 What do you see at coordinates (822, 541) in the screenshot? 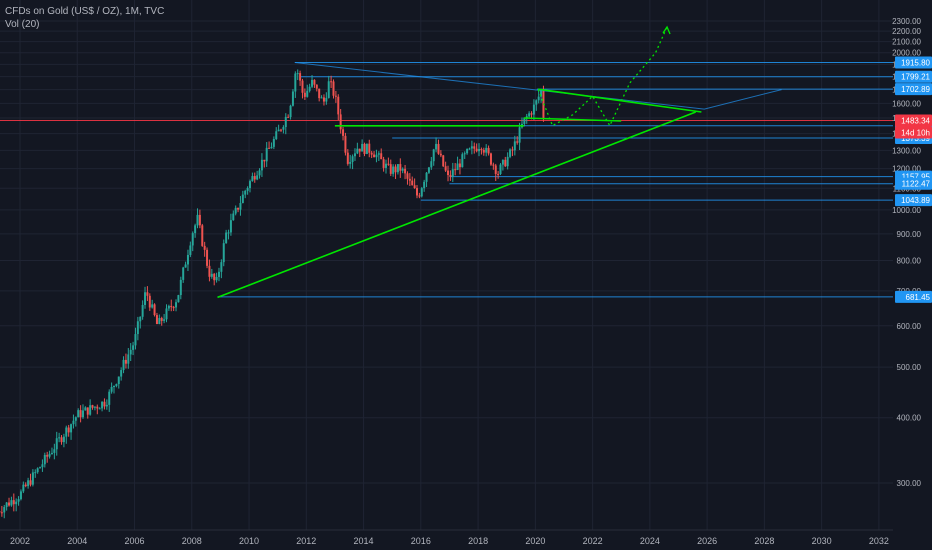
I see `x-tick-label: 2030` at bounding box center [822, 541].